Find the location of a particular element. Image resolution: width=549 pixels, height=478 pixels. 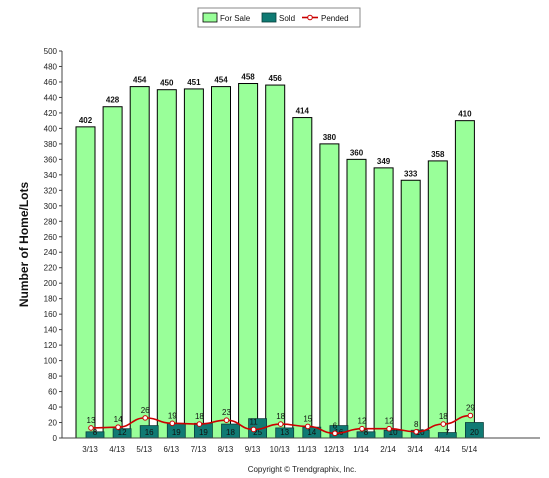

pended-line: 13 14 26 19 18 23 11 18 15 6 12 12 8 18 29 is located at coordinates (281, 420).